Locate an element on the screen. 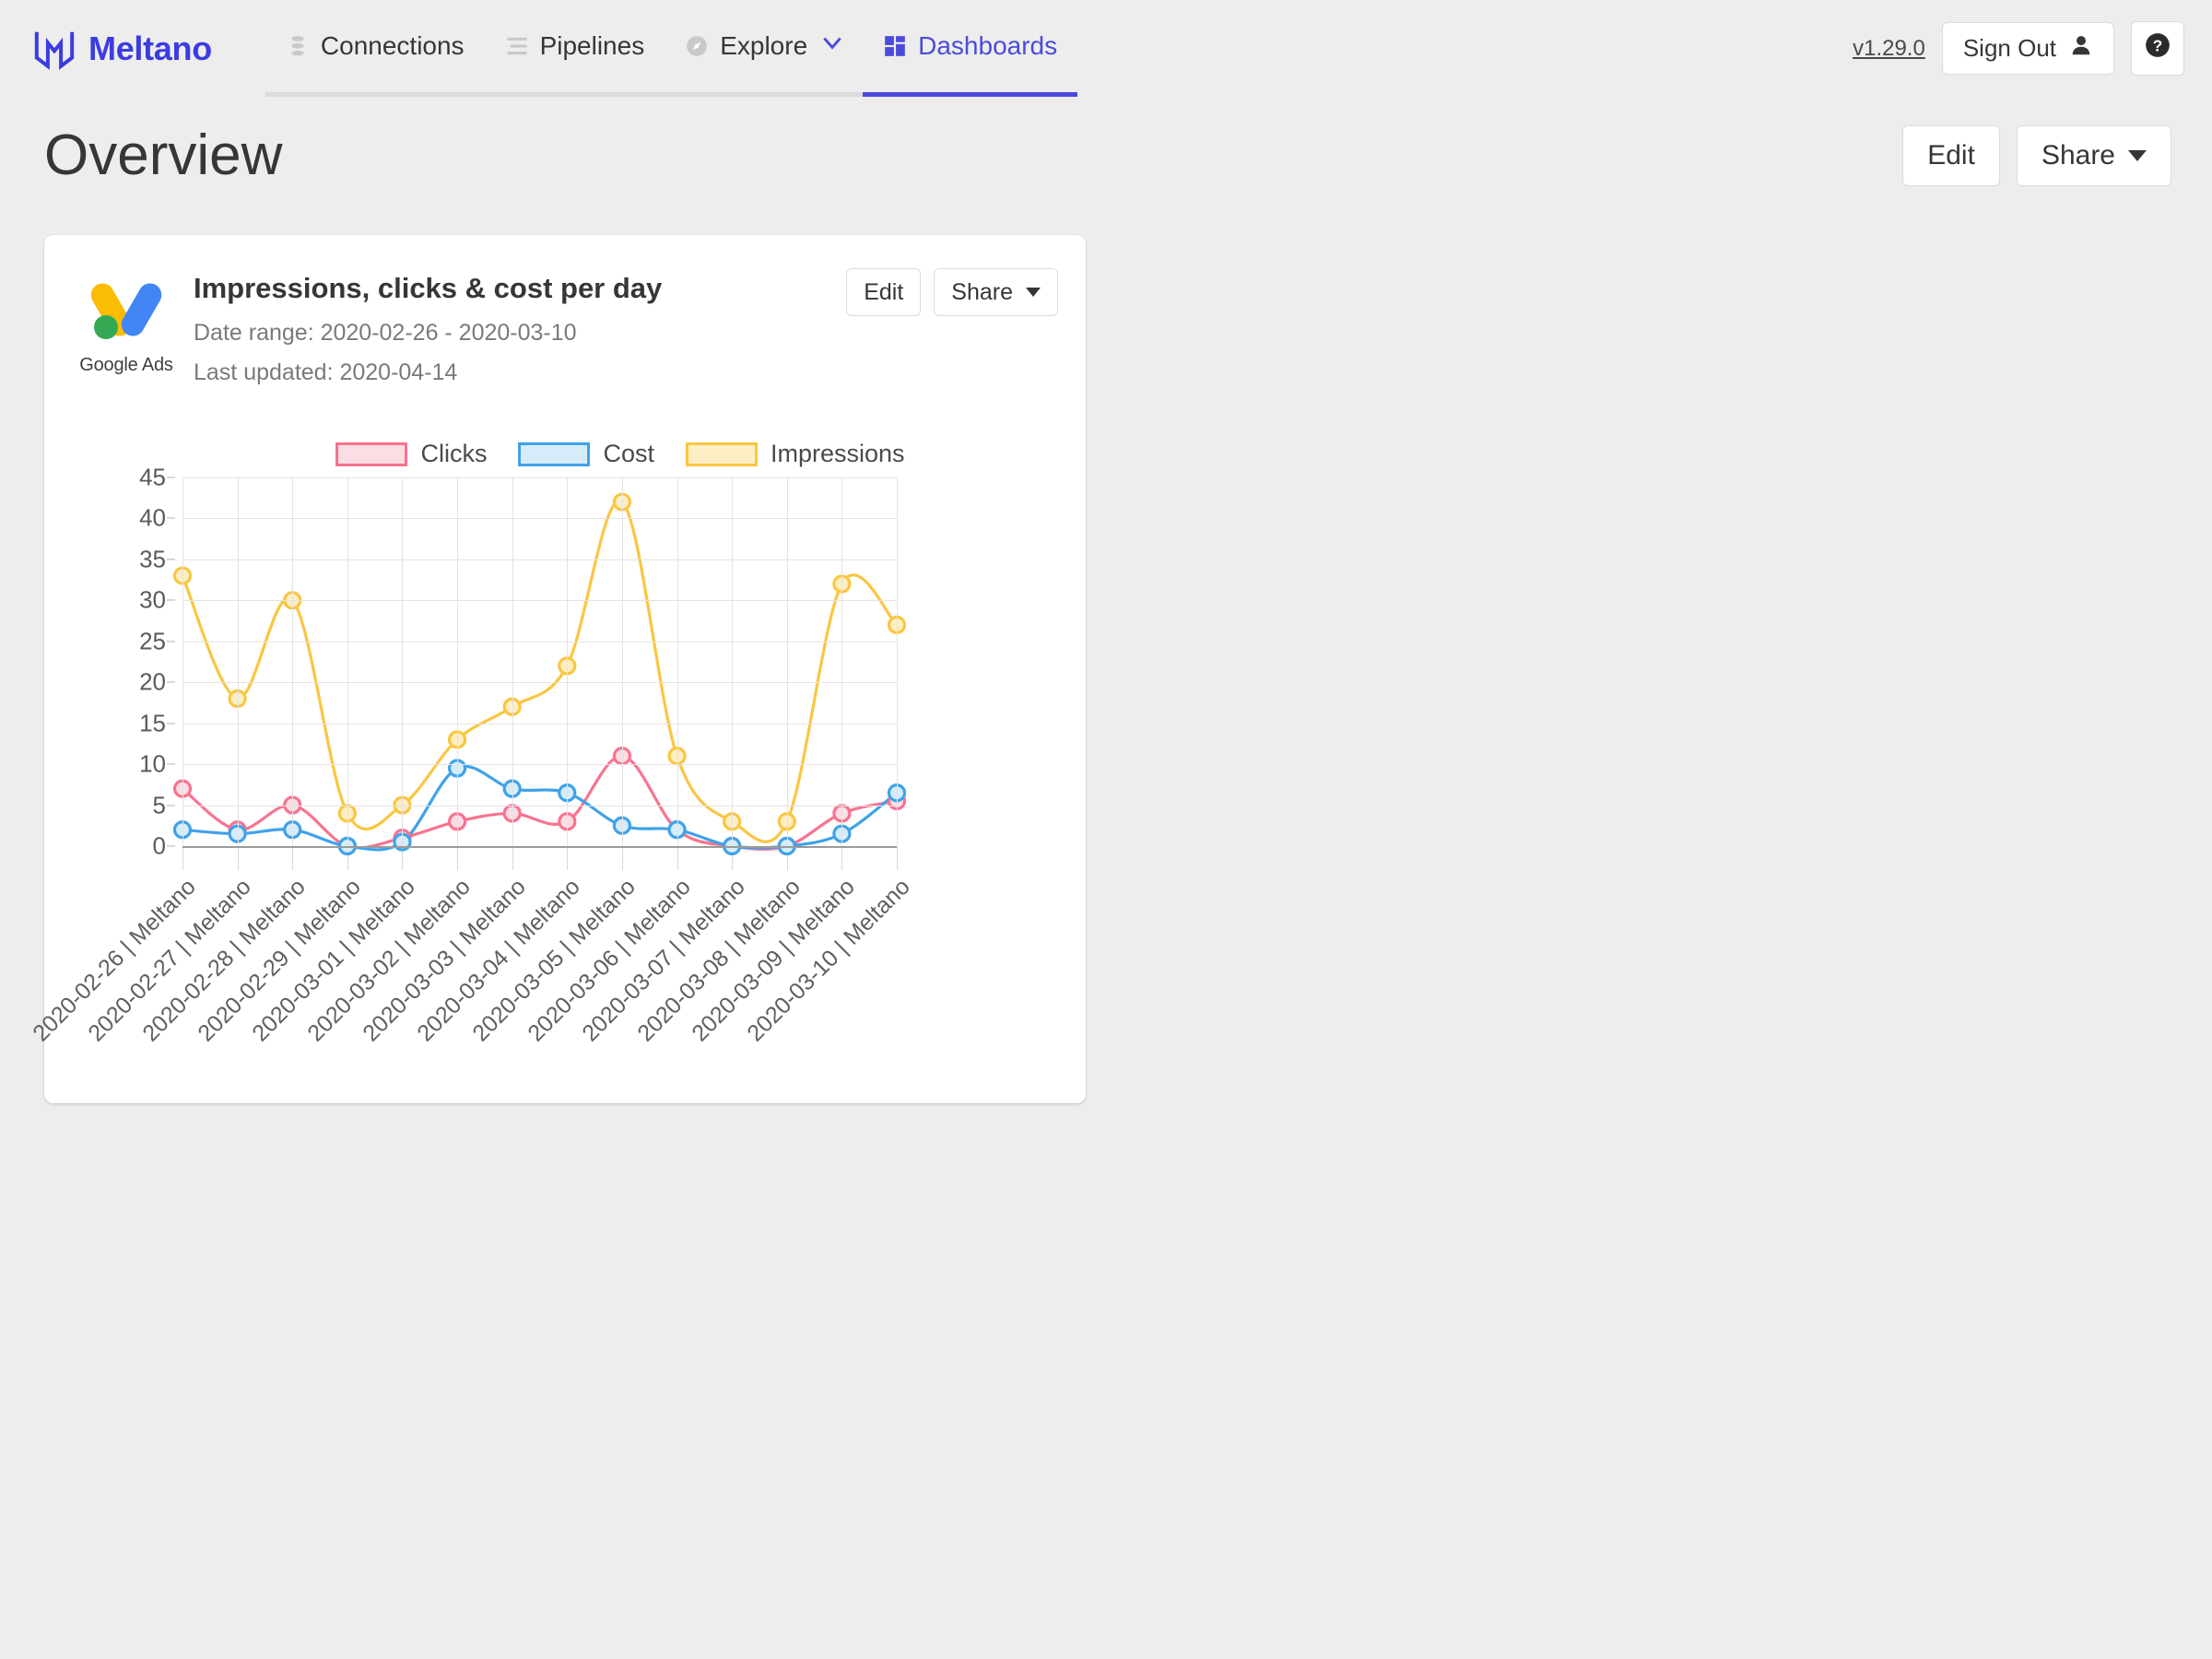  legend-item-impressions: Impressions is located at coordinates (795, 454).